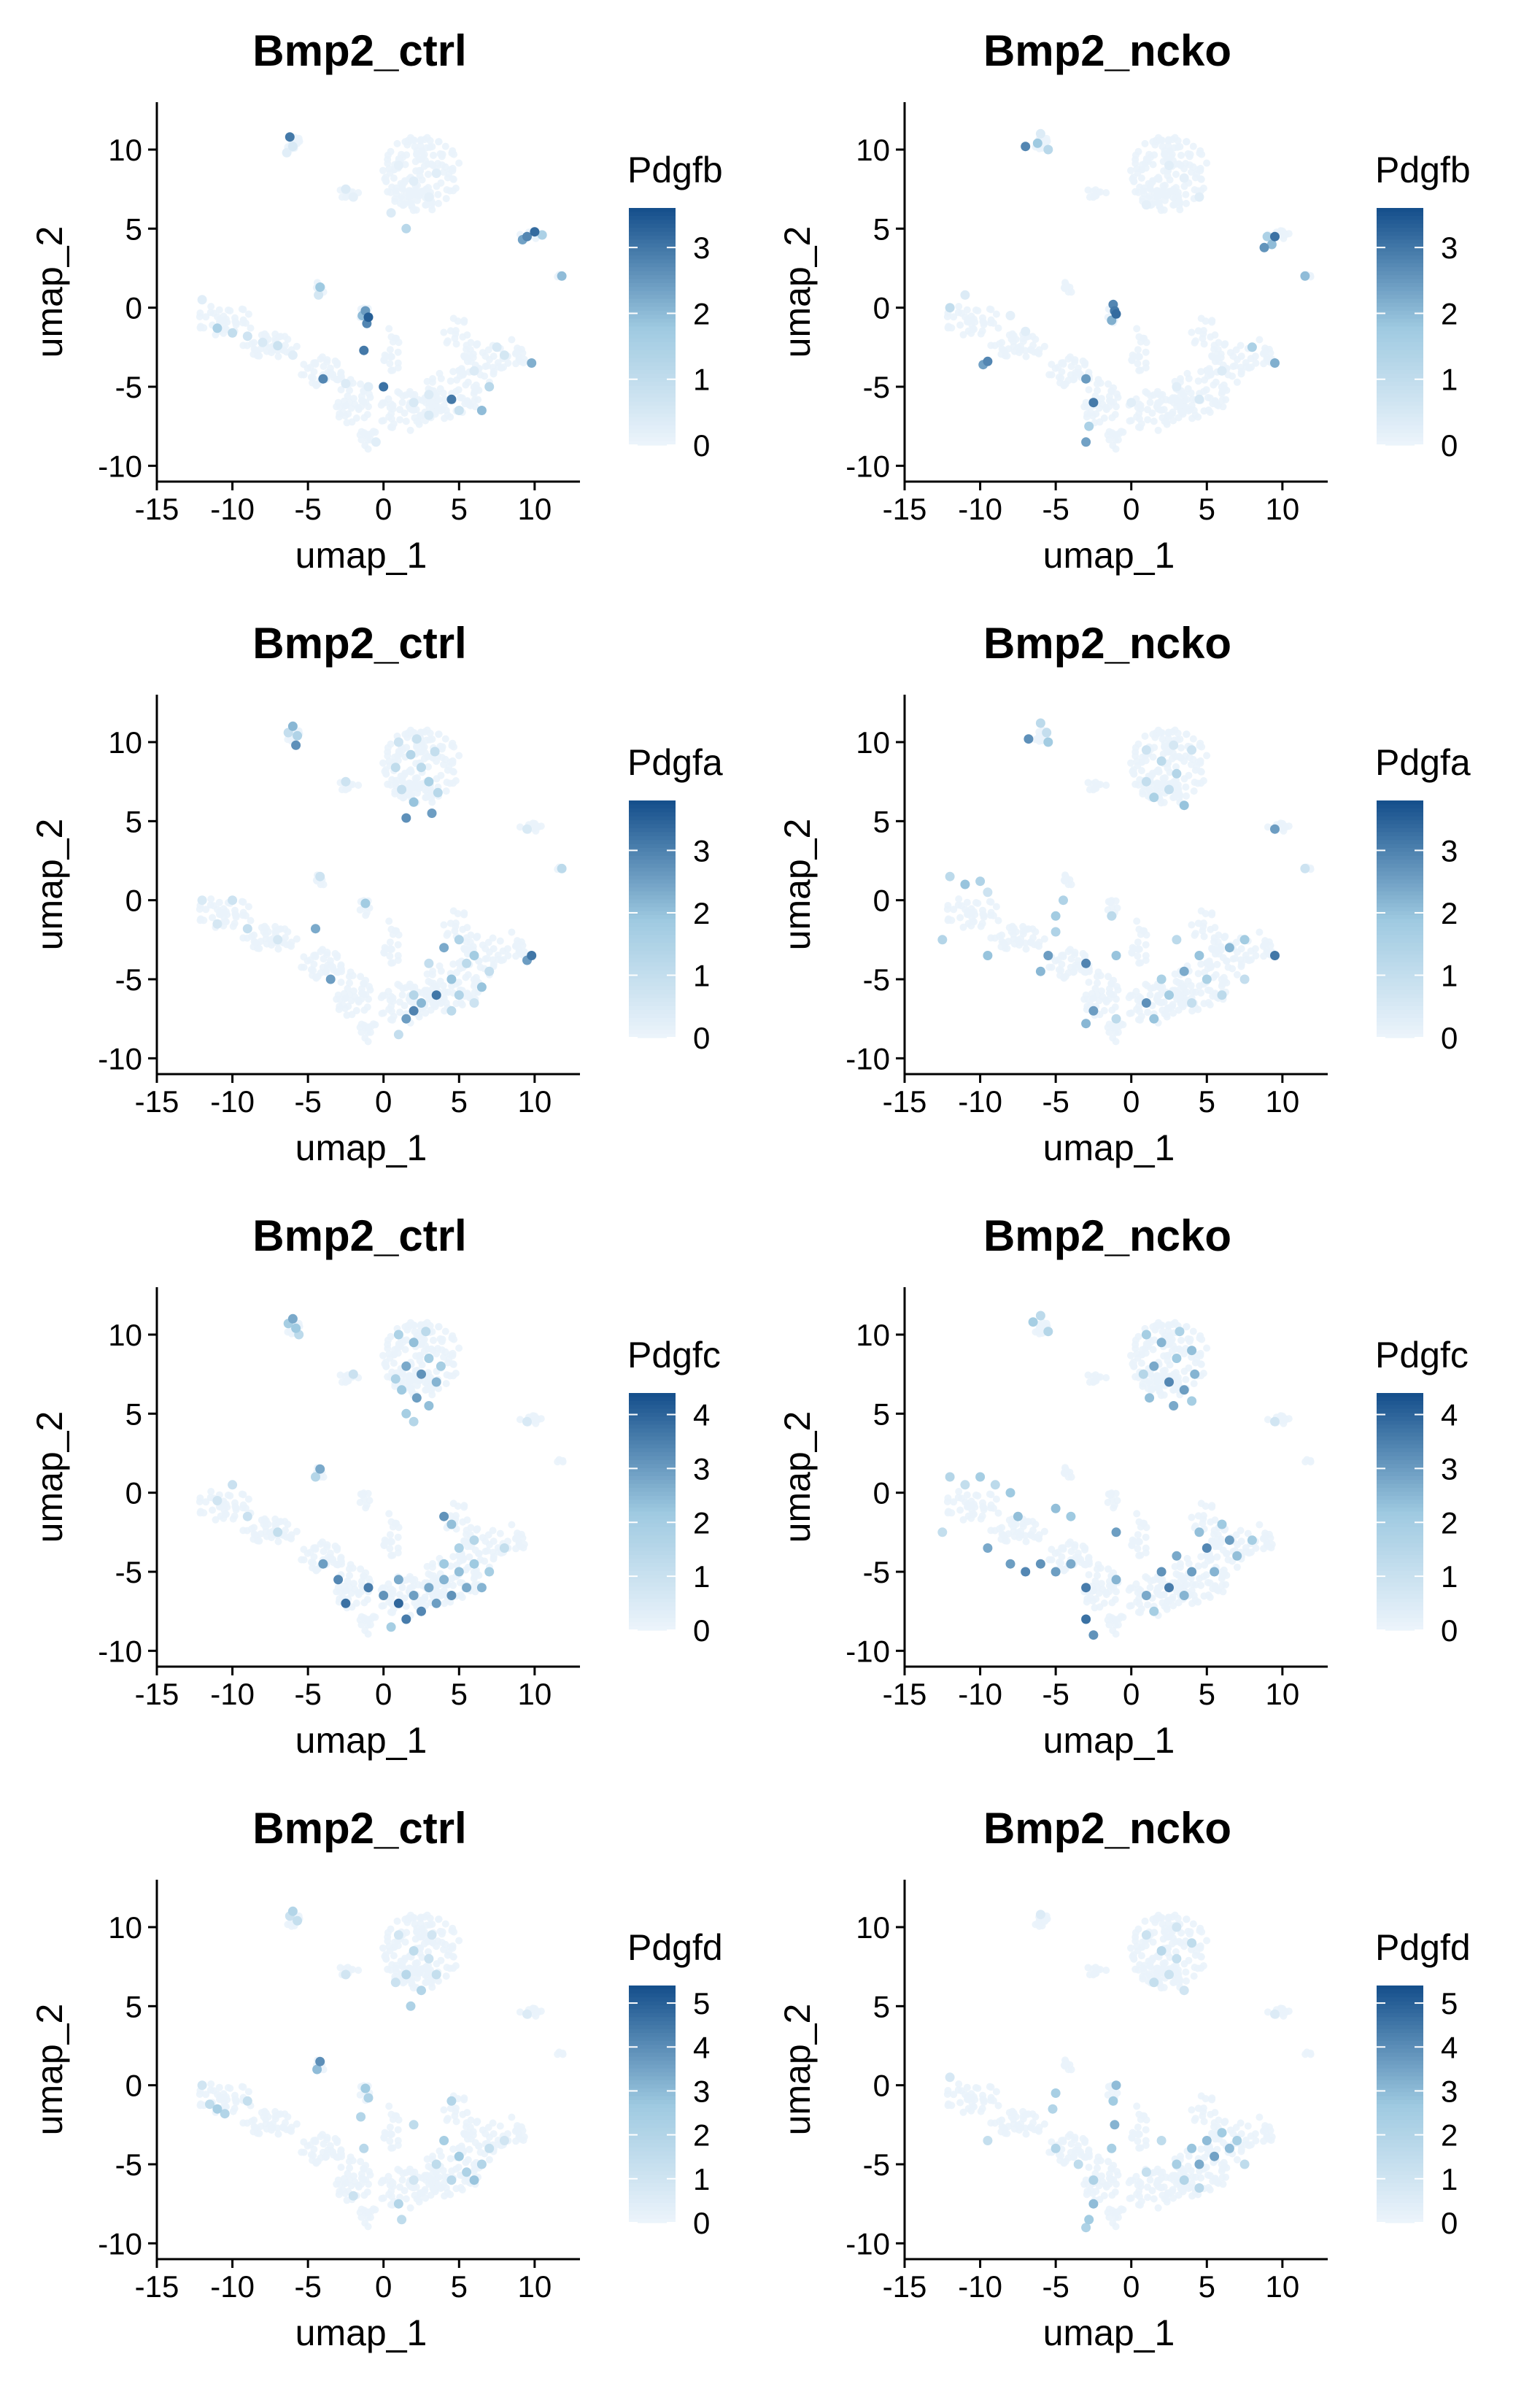 This screenshot has height=2408, width=1532. I want to click on legend-tick-label: 0, so click(702, 445).